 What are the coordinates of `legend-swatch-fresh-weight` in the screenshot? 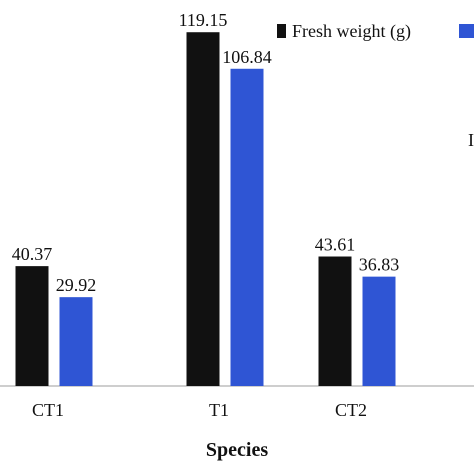 It's located at (281, 31).